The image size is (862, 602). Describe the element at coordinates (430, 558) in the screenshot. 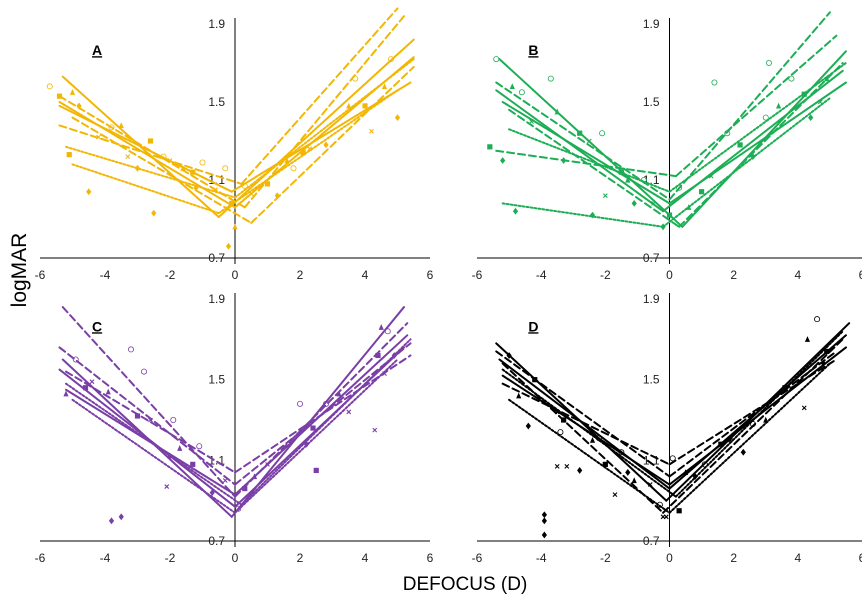

I see `x-tick-label: 6` at that location.